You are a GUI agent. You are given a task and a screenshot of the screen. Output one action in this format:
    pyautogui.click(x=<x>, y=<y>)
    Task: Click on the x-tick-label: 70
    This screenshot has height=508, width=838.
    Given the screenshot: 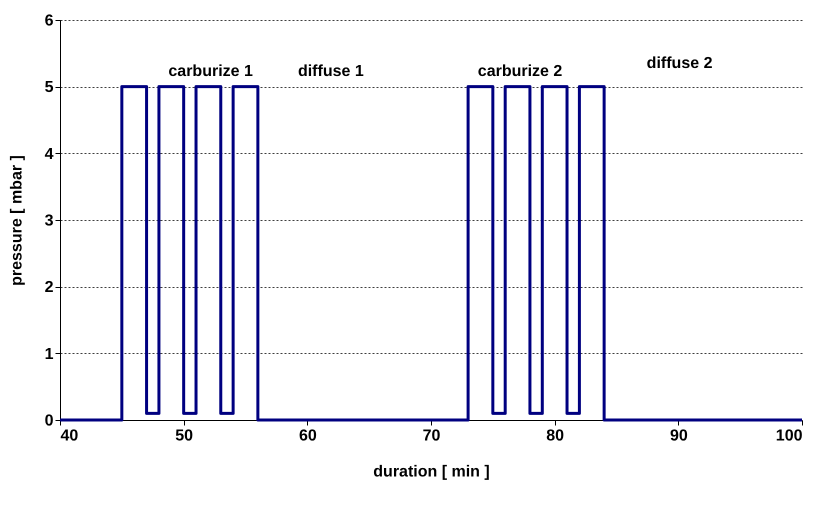 What is the action you would take?
    pyautogui.click(x=431, y=436)
    